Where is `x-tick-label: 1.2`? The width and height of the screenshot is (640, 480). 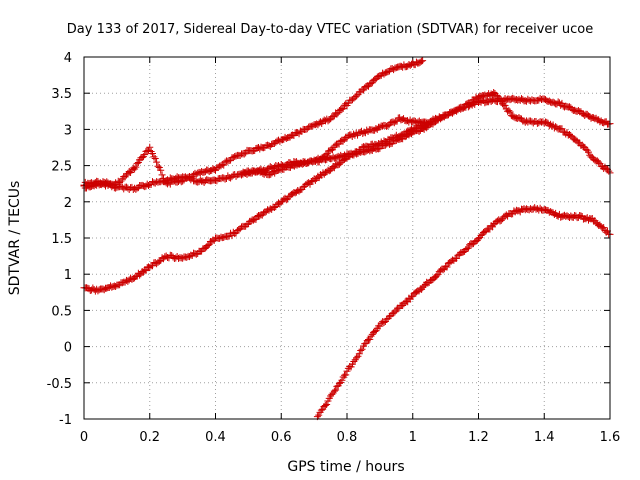
x-tick-label: 1.2 is located at coordinates (478, 437).